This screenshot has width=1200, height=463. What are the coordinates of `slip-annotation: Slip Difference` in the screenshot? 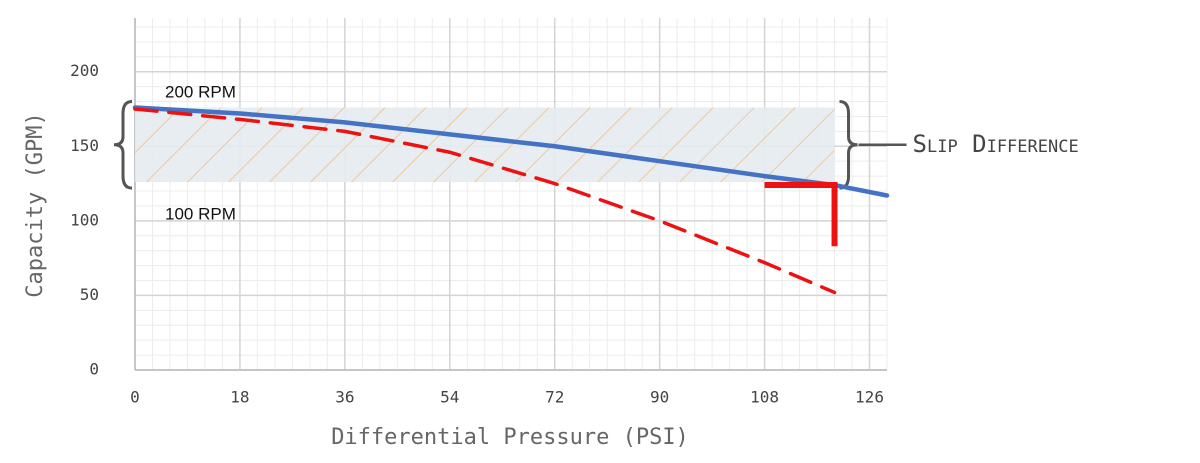 It's located at (996, 144).